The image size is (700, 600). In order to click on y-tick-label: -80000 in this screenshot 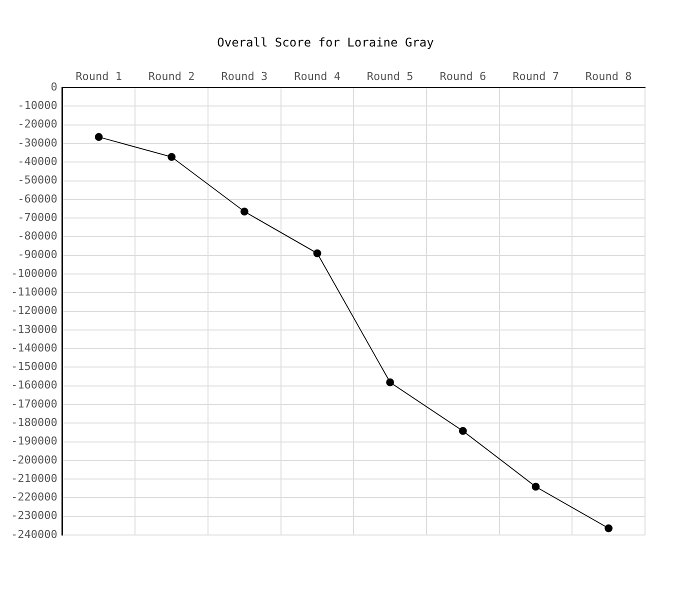, I will do `click(38, 236)`.